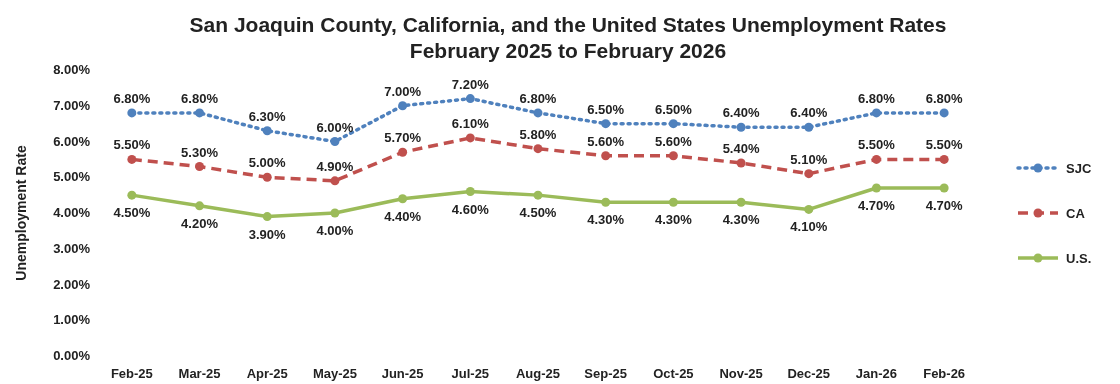 This screenshot has height=384, width=1120. I want to click on data-label: 4.60%, so click(470, 209).